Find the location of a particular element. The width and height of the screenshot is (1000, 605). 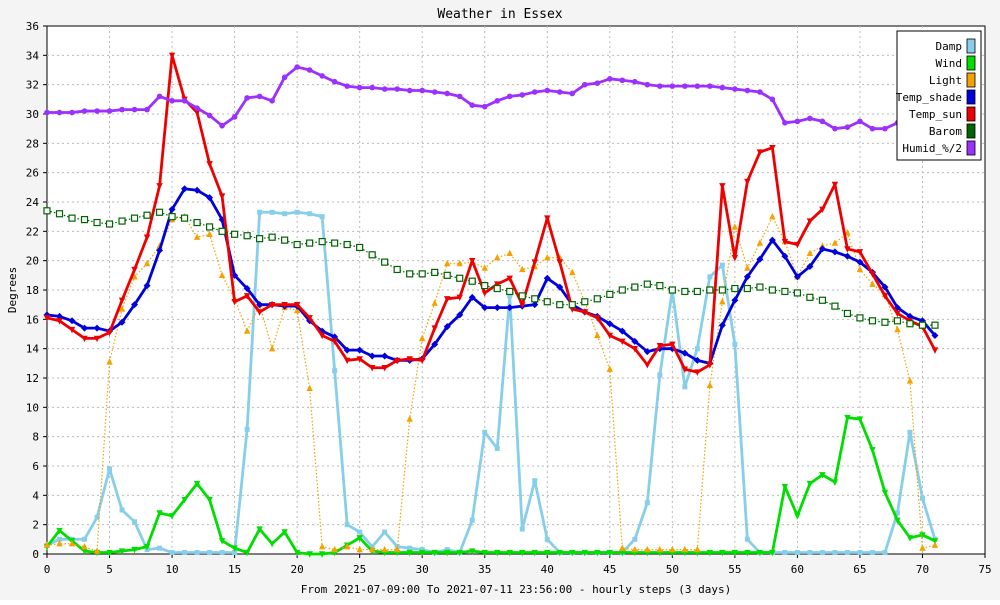

legend-label: Barom is located at coordinates (945, 131).